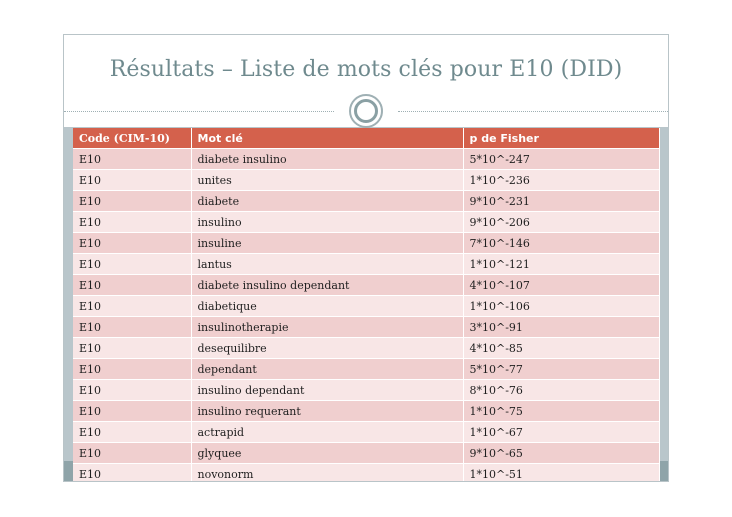  What do you see at coordinates (132, 138) in the screenshot?
I see `header-code: Code (CIM-10)` at bounding box center [132, 138].